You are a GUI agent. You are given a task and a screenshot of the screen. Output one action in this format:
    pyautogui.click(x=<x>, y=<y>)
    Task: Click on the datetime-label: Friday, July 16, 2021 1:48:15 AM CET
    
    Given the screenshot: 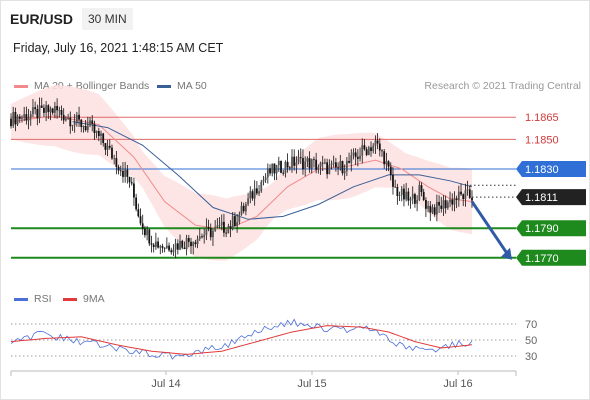 What is the action you would take?
    pyautogui.click(x=118, y=48)
    